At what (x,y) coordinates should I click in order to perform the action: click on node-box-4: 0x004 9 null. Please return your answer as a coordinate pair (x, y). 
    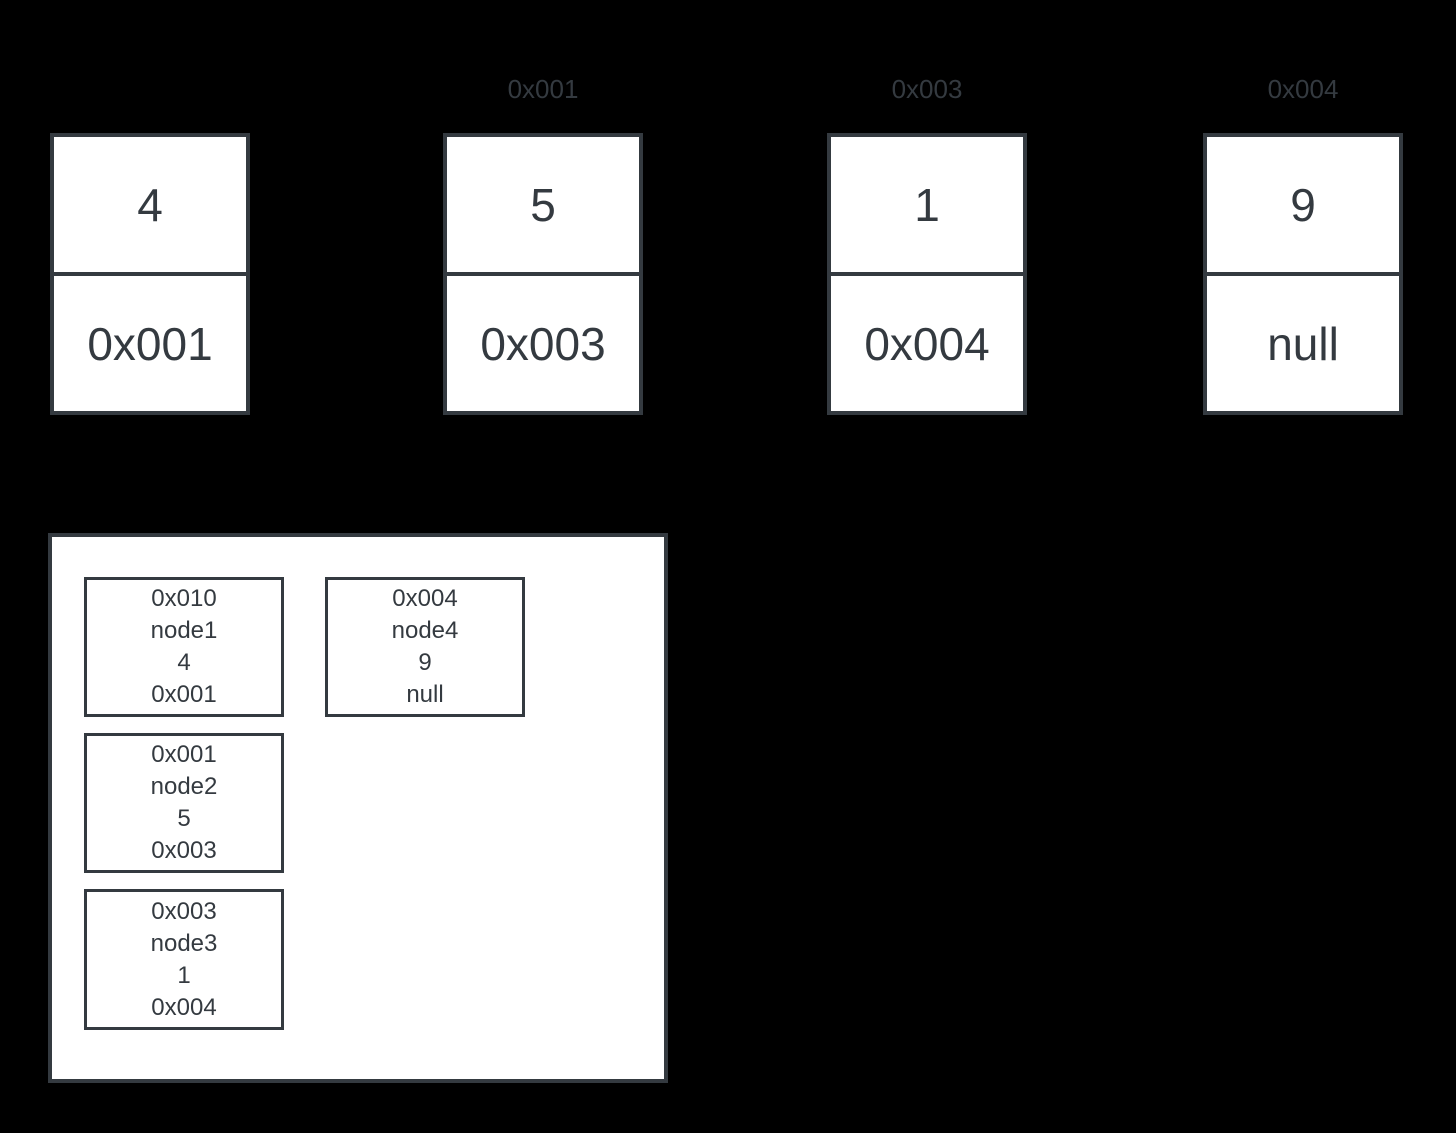
    Looking at the image, I should click on (1303, 244).